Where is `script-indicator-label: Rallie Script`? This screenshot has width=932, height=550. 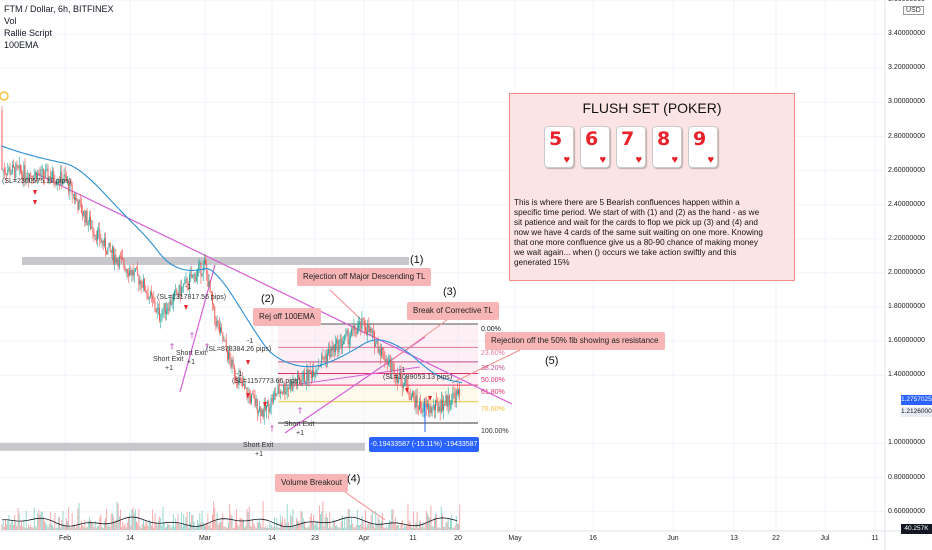 script-indicator-label: Rallie Script is located at coordinates (28, 33).